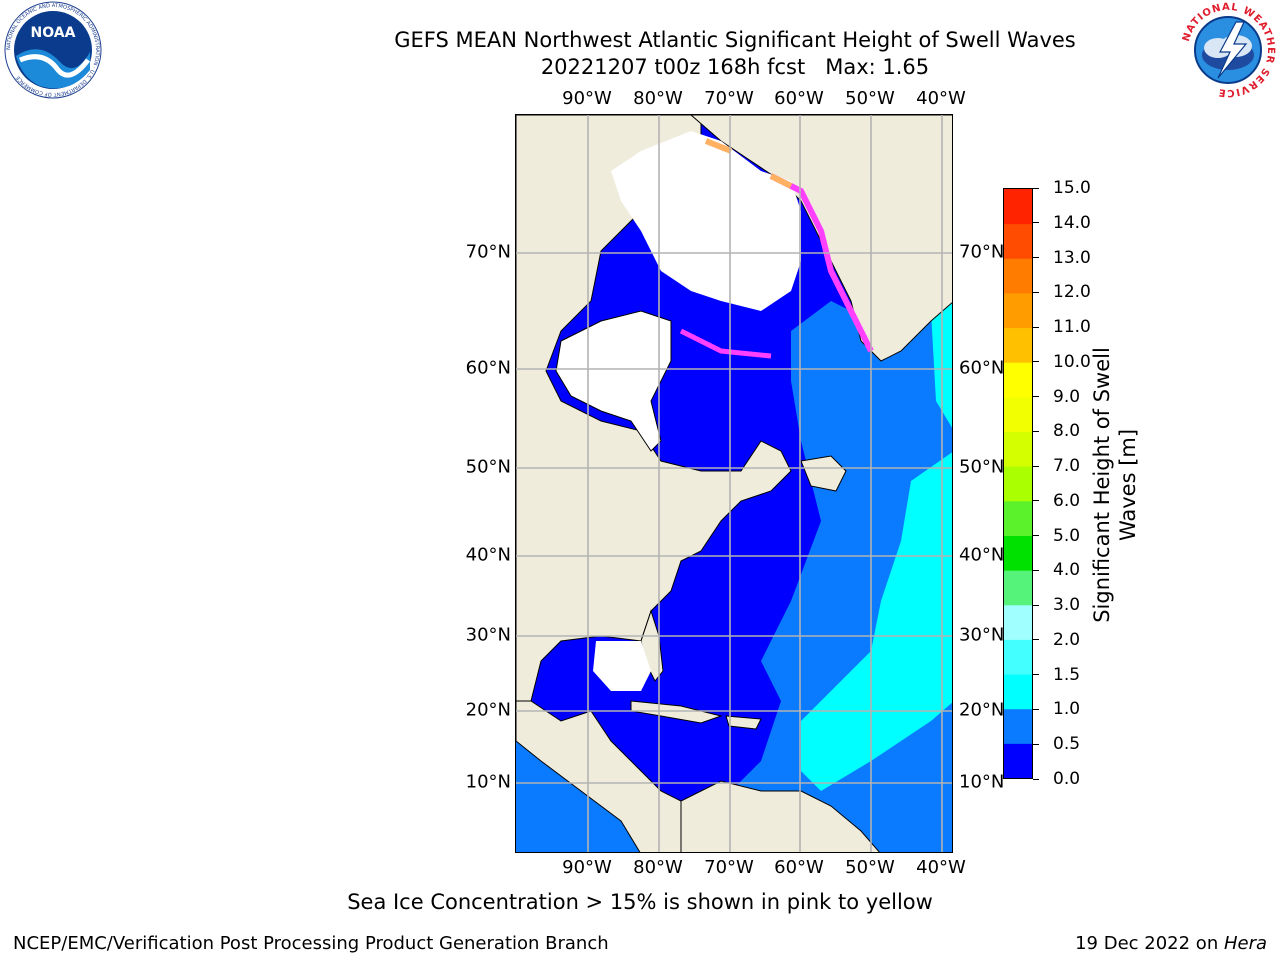 The width and height of the screenshot is (1280, 960). I want to click on colorbar-tick-label: 13.0, so click(1072, 257).